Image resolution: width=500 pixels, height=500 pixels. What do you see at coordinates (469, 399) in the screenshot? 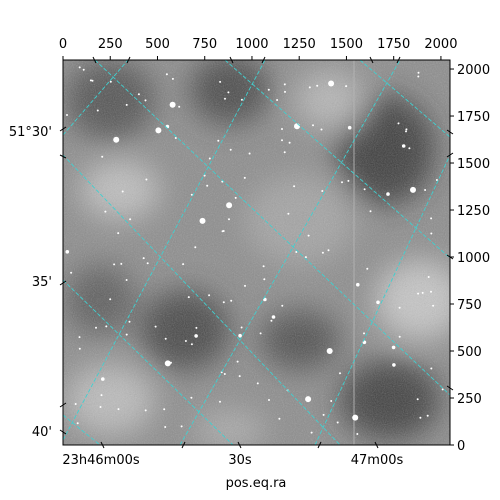
I see `y-tick-label: 250` at bounding box center [469, 399].